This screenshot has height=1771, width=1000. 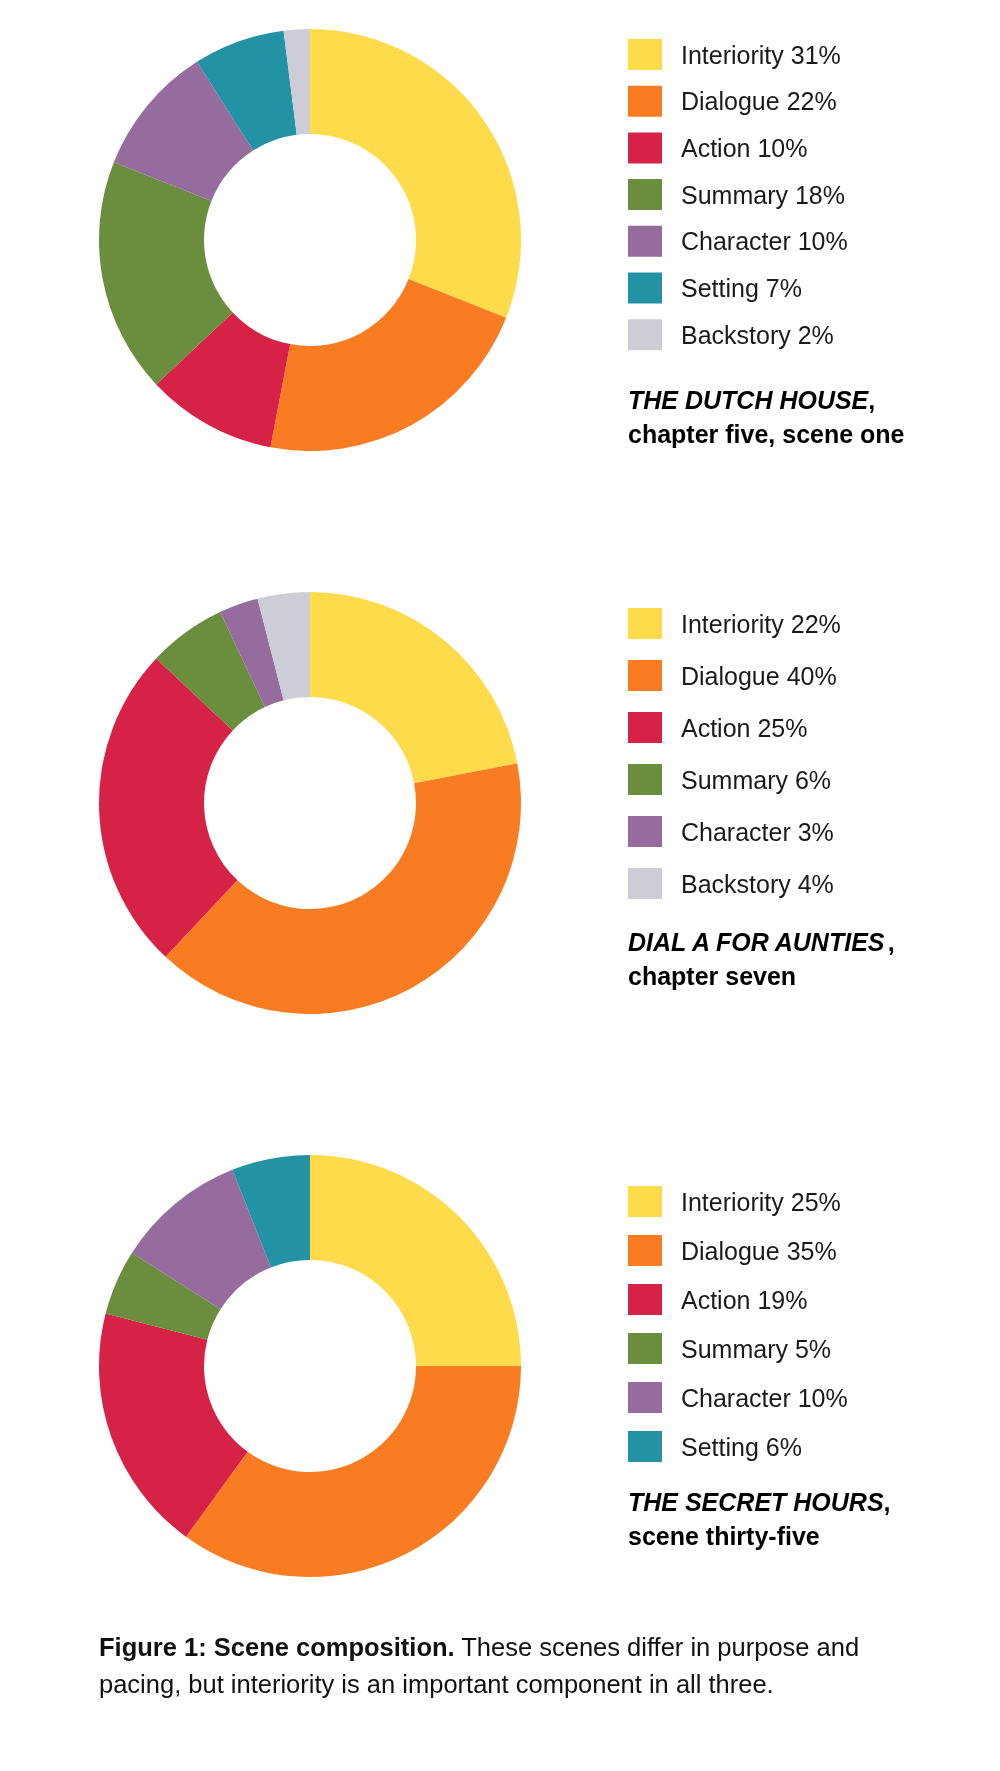 I want to click on text: THE SECRET HOURS,, so click(x=759, y=1501).